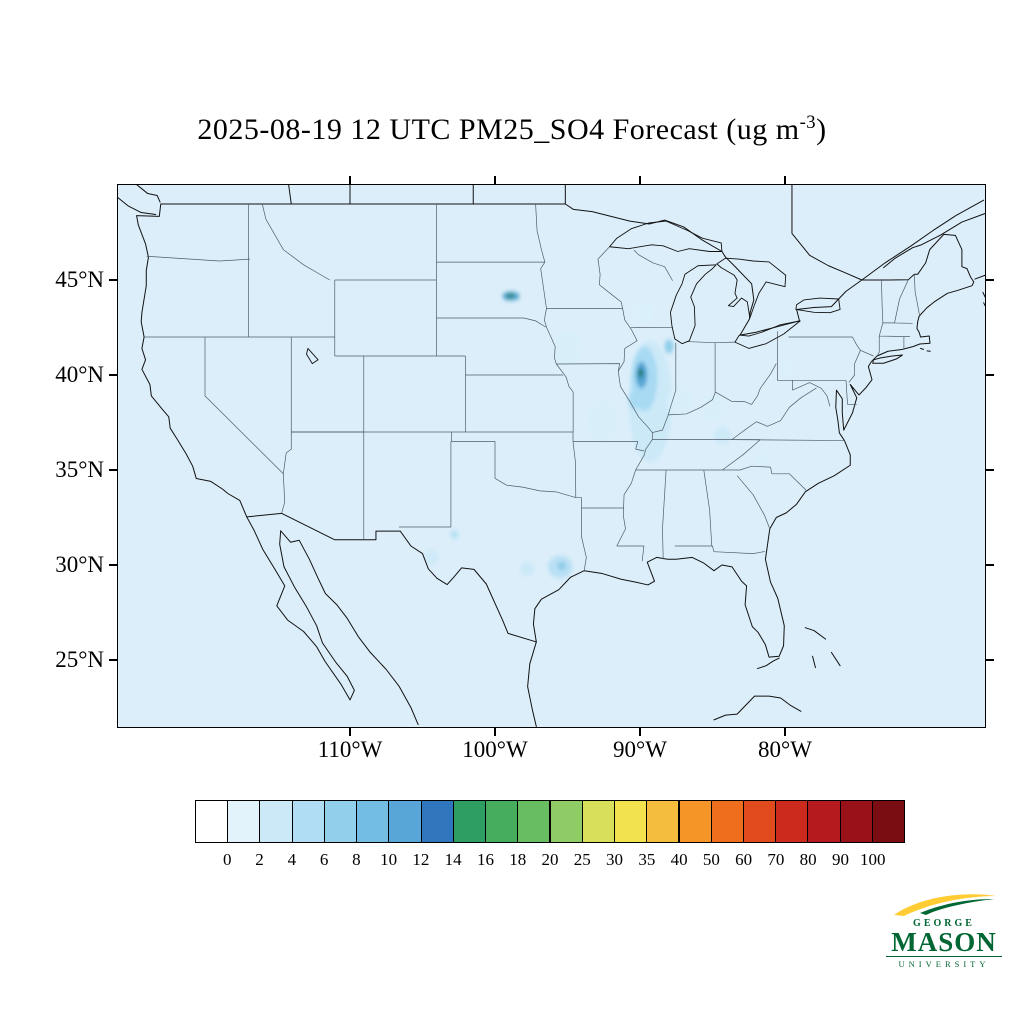 Image resolution: width=1024 pixels, height=1024 pixels. What do you see at coordinates (227, 859) in the screenshot?
I see `colorbar-label: 0` at bounding box center [227, 859].